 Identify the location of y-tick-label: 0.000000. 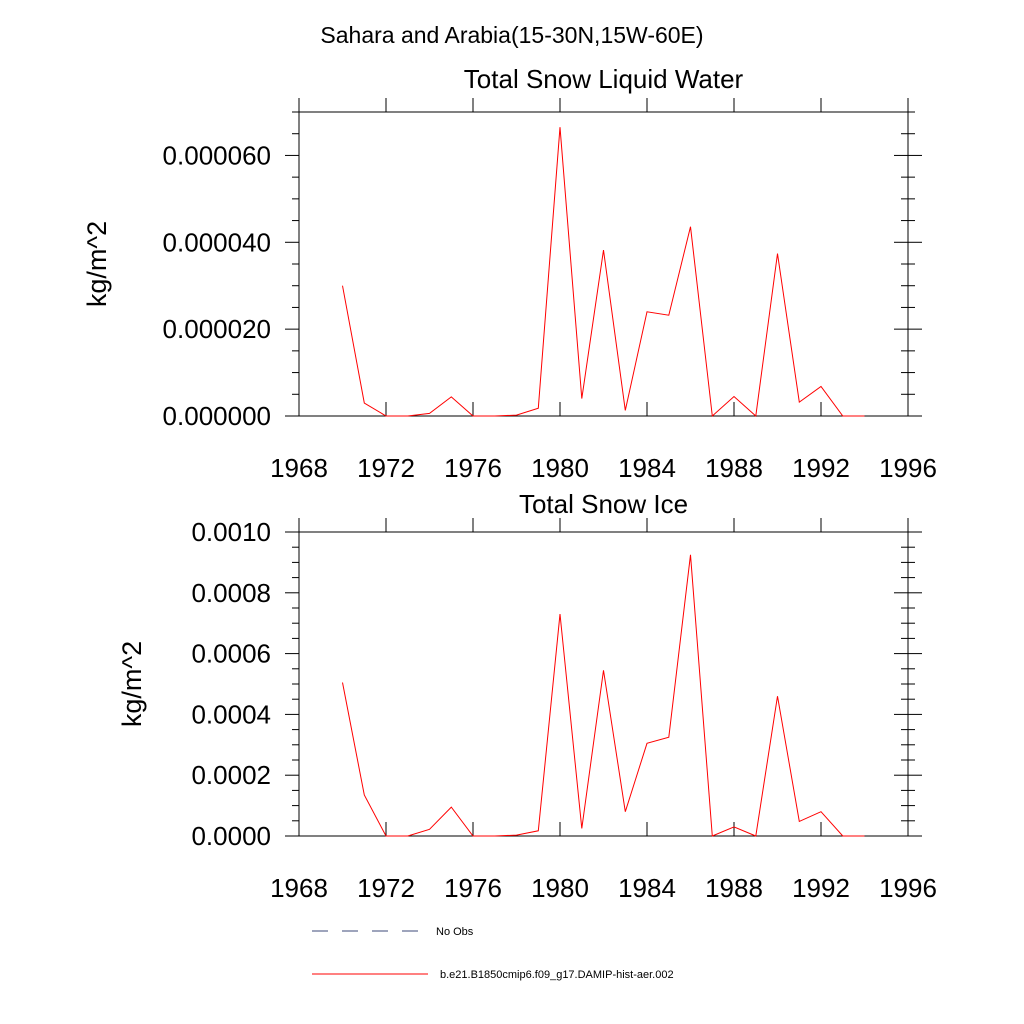
(217, 416).